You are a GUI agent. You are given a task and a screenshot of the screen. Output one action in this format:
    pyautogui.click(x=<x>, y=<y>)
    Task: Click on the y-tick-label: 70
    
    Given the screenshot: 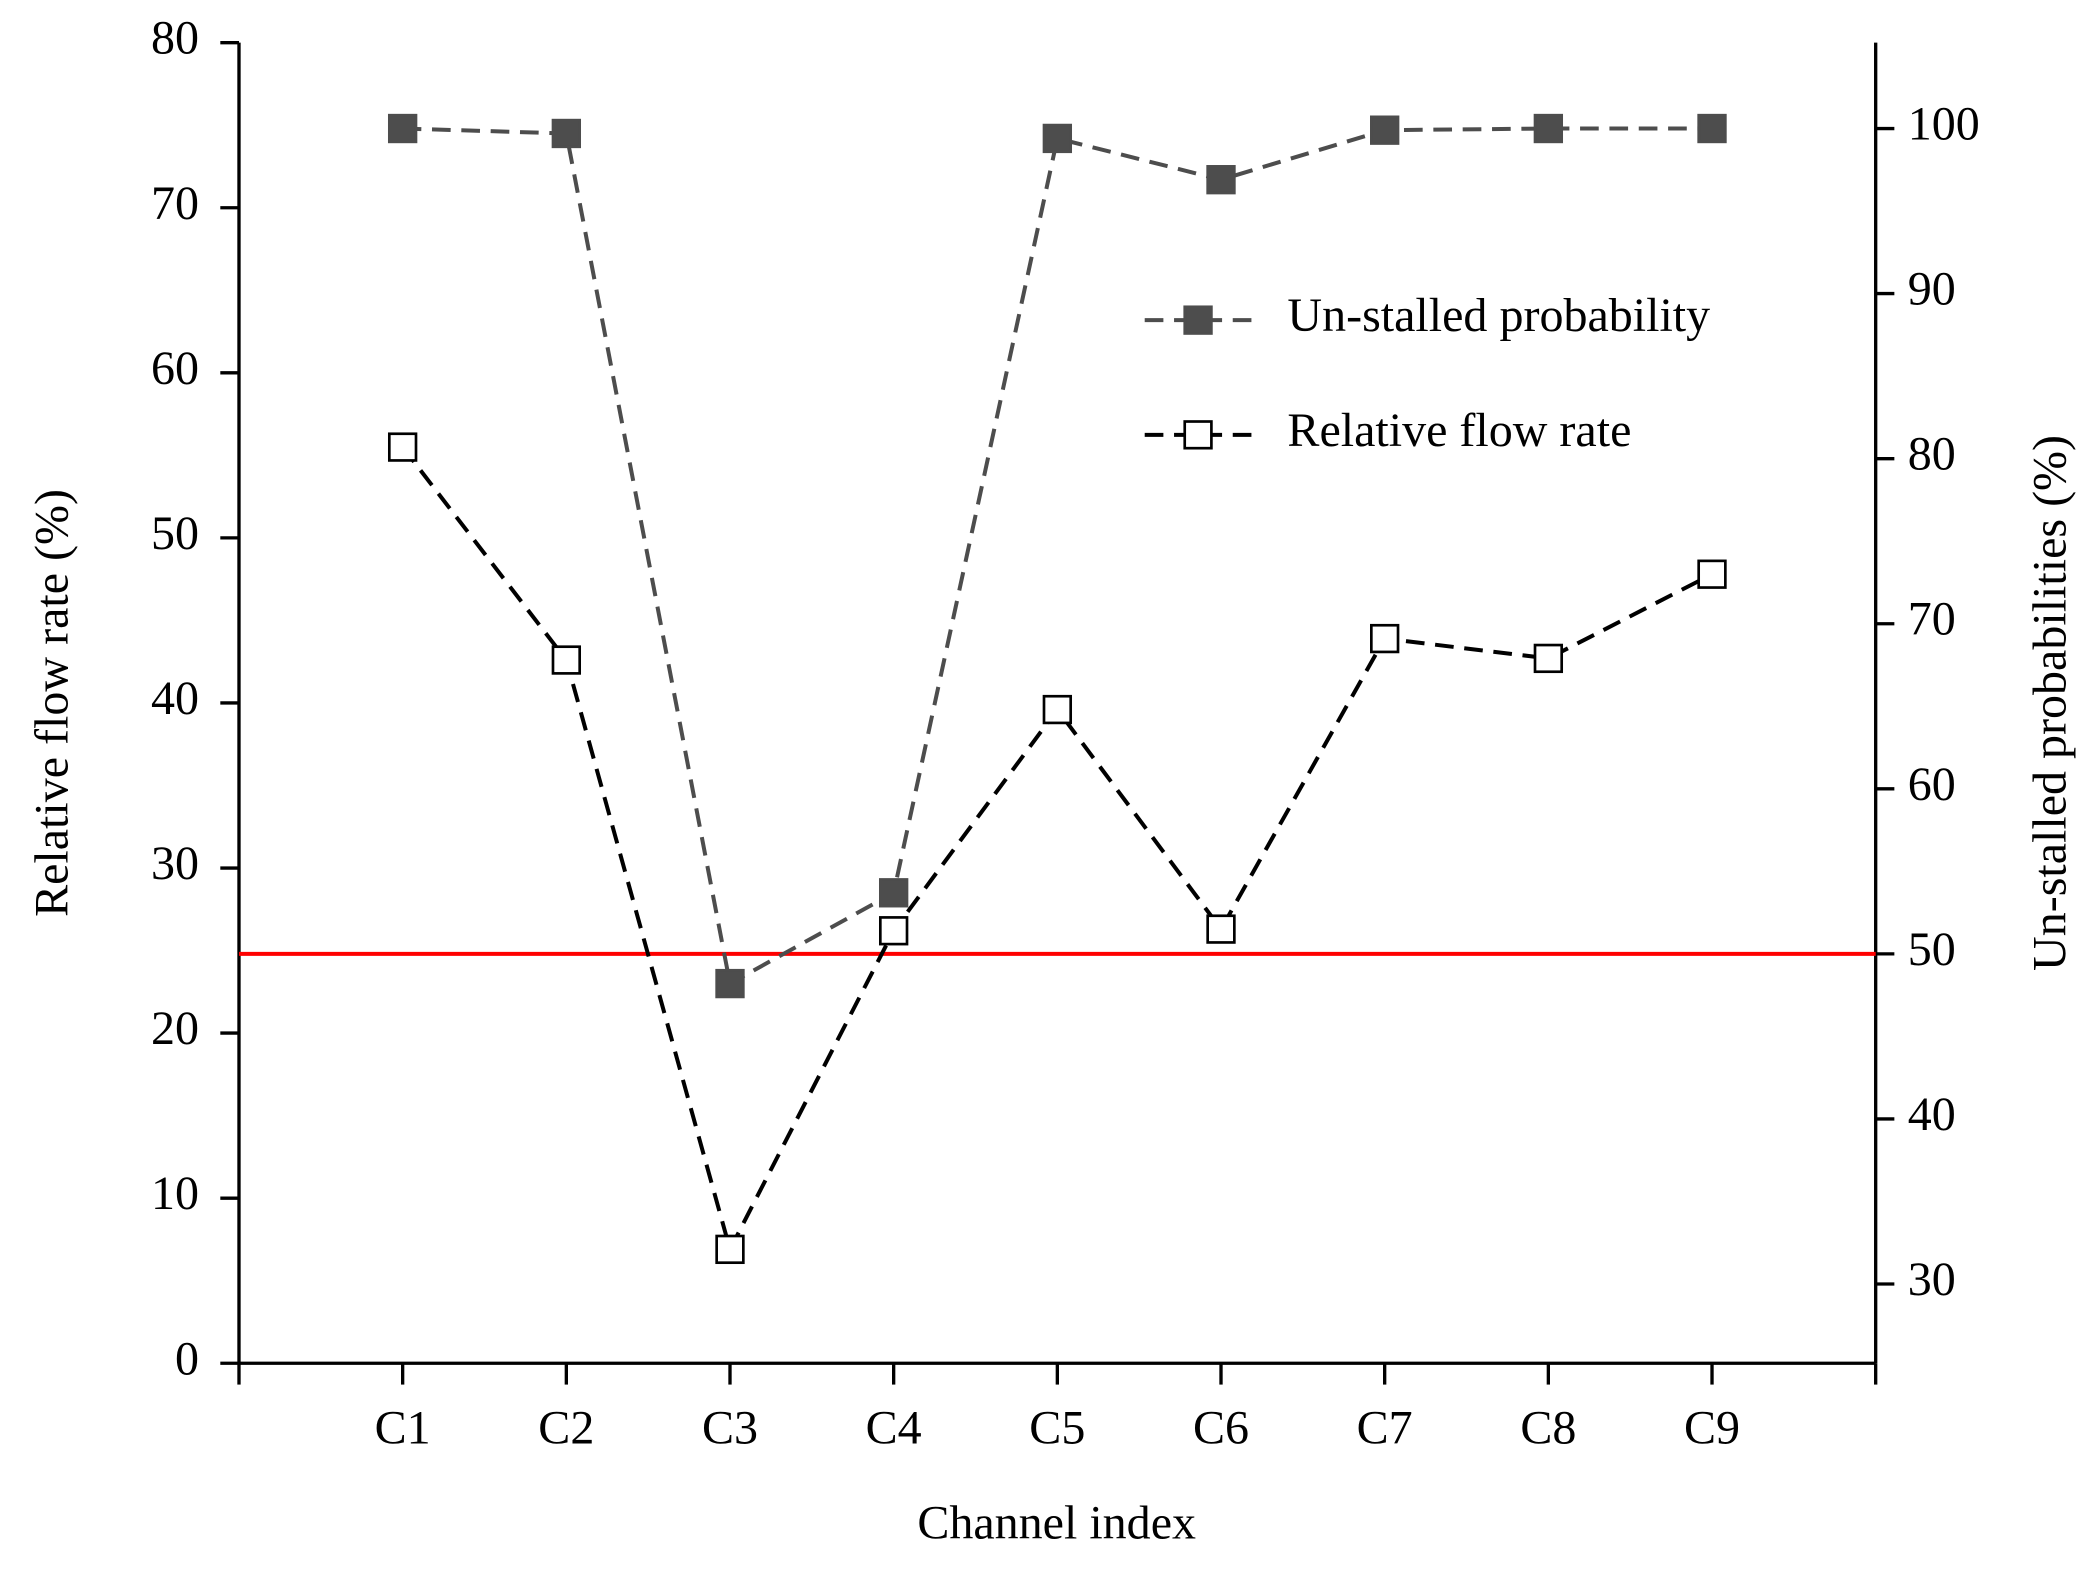 What is the action you would take?
    pyautogui.click(x=175, y=203)
    